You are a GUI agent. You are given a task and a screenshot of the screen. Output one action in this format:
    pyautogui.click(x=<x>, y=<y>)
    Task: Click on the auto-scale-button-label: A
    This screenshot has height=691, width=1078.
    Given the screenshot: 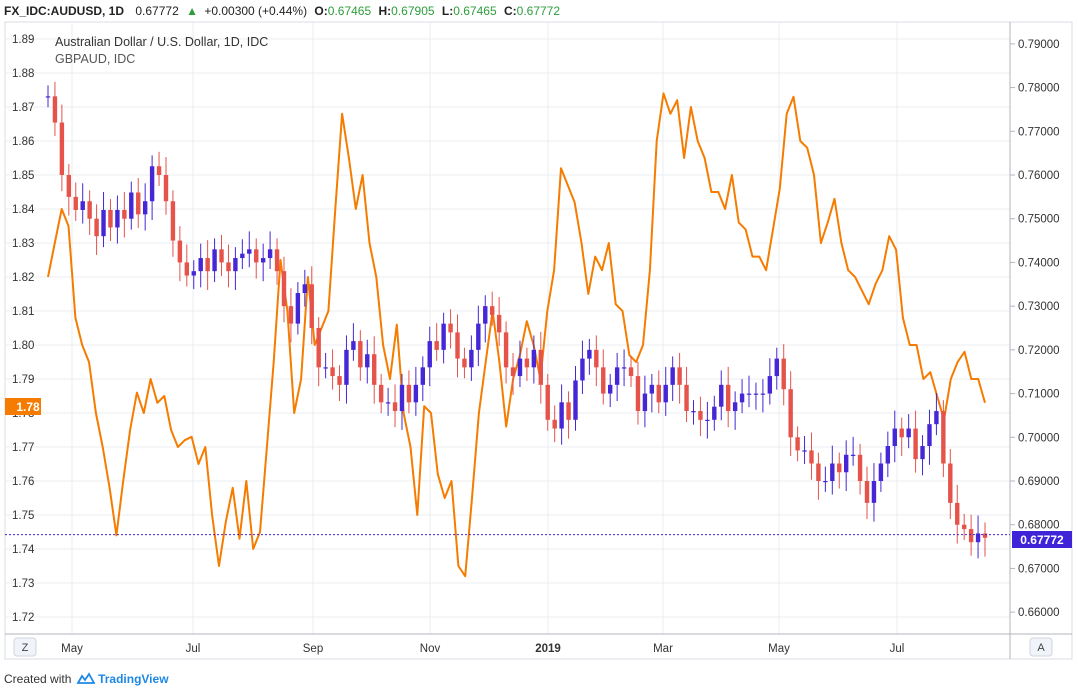 What is the action you would take?
    pyautogui.click(x=1041, y=648)
    